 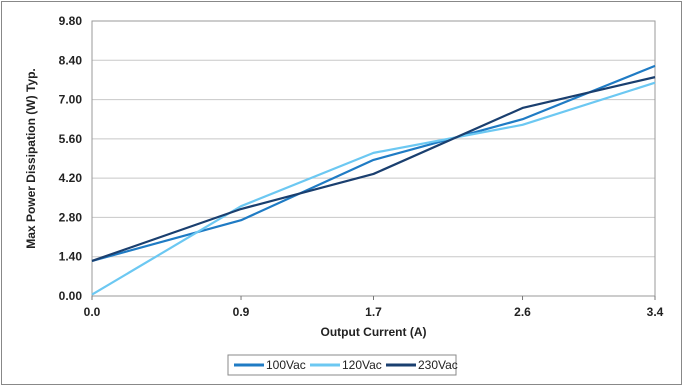 What do you see at coordinates (286, 365) in the screenshot?
I see `legend-label: 100Vac` at bounding box center [286, 365].